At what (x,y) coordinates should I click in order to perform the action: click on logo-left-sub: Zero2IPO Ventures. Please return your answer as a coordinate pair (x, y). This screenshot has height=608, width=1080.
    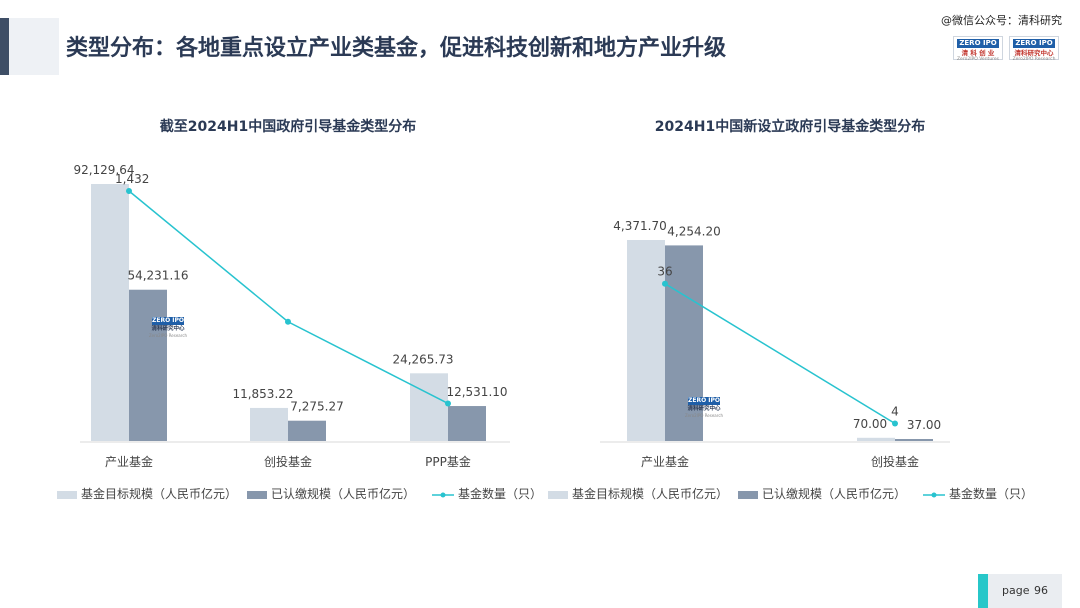
    Looking at the image, I should click on (978, 59).